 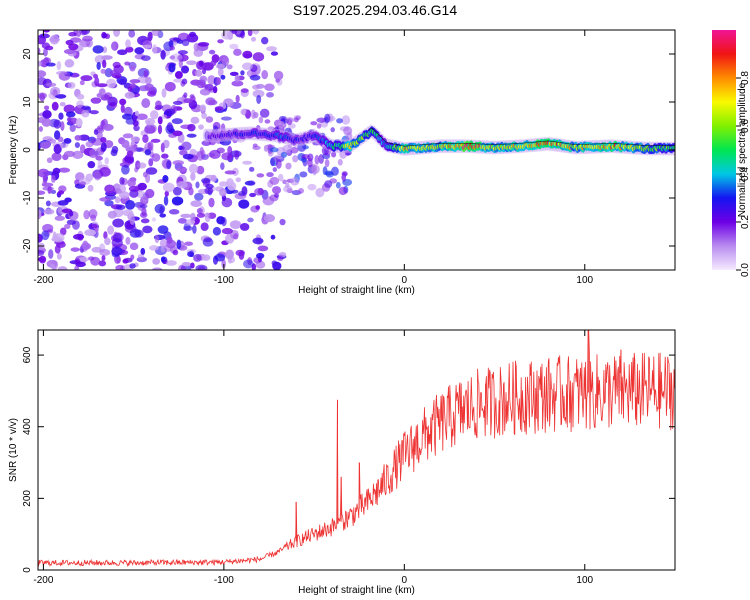 I want to click on colorbar-tick-label: 0.2, so click(x=745, y=222).